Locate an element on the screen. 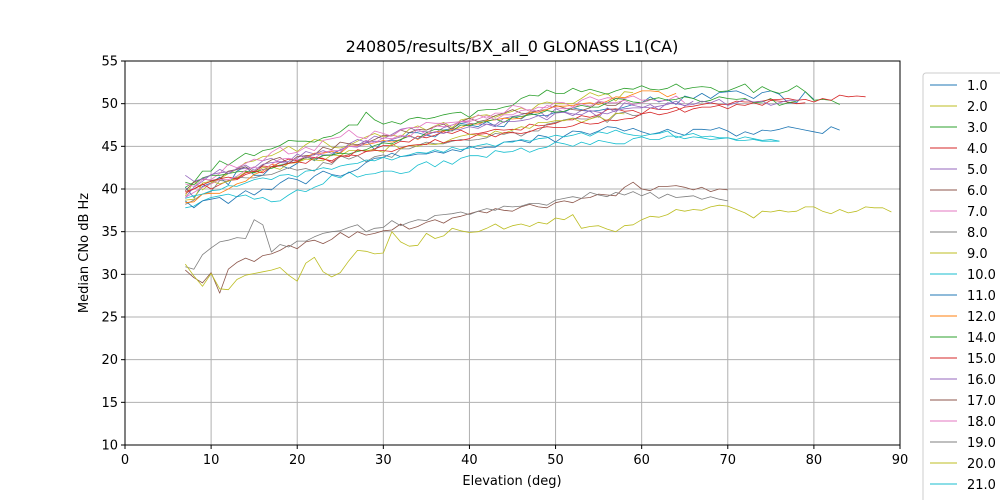  legend-label: 19.0 is located at coordinates (981, 443).